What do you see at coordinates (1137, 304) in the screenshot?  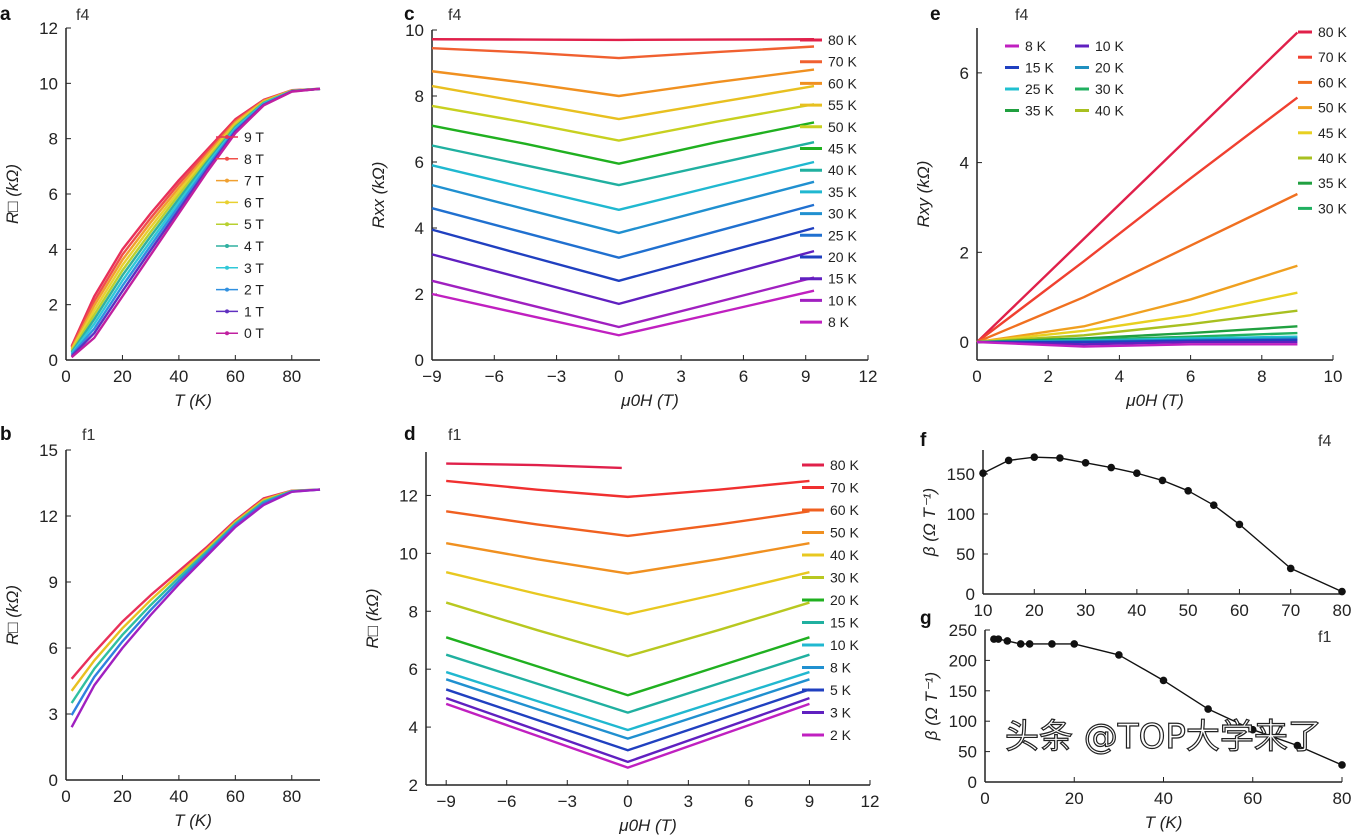 I see `series-line-50K` at bounding box center [1137, 304].